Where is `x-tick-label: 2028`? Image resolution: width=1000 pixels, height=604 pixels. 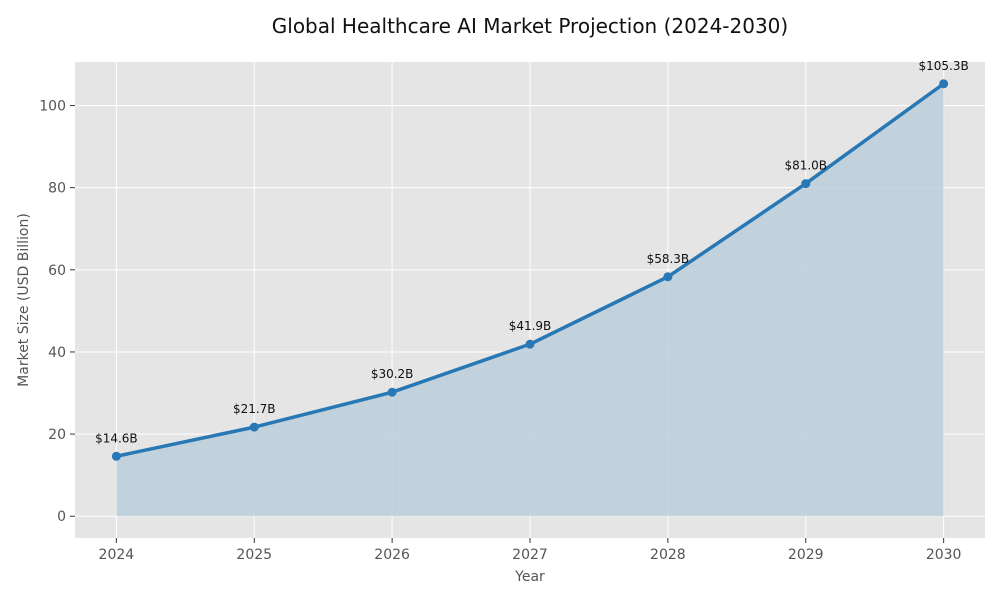
x-tick-label: 2028 is located at coordinates (668, 555).